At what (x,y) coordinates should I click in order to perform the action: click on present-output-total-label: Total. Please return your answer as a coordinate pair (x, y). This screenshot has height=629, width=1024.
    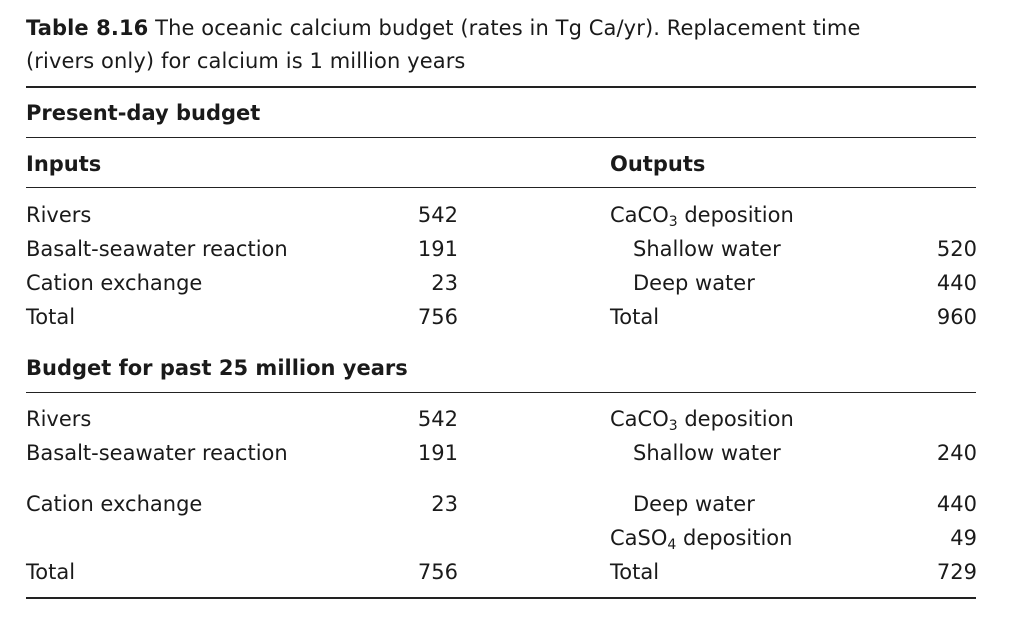
    Looking at the image, I should click on (635, 317).